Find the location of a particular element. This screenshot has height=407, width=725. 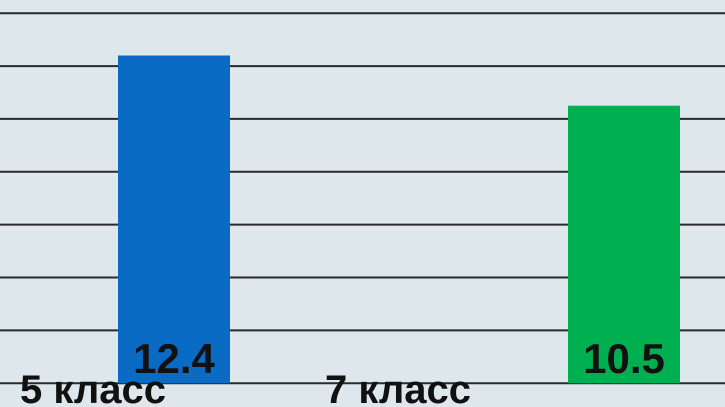

category-label: 5 класс is located at coordinates (93, 387).